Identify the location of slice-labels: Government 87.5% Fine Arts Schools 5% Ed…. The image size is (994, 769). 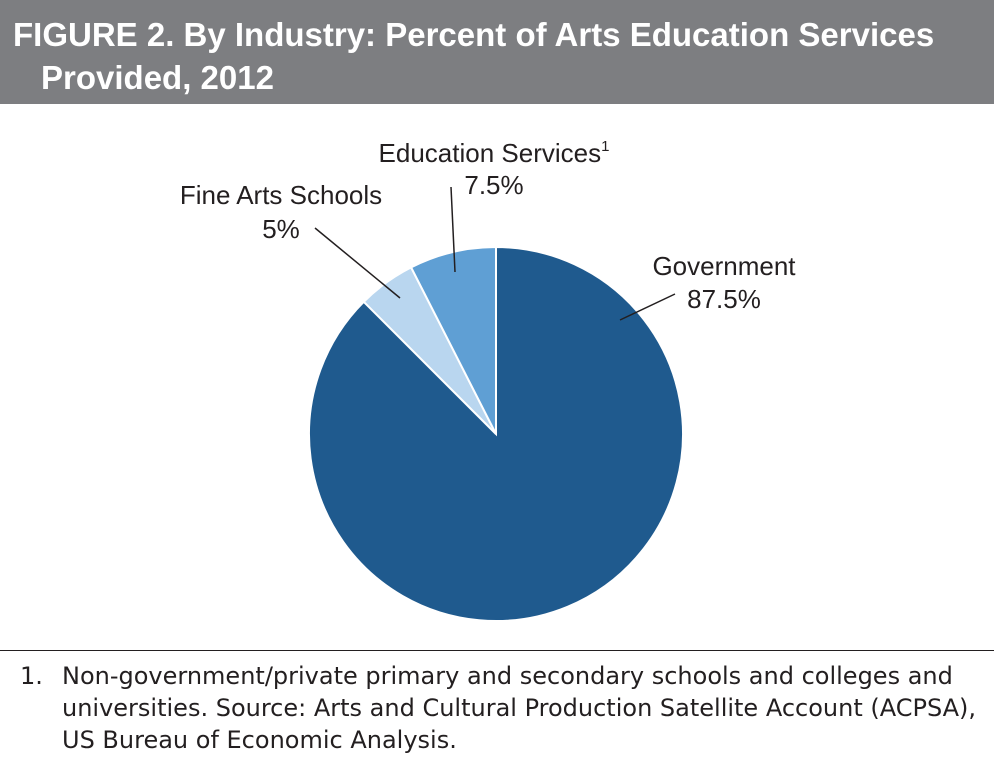
(488, 226).